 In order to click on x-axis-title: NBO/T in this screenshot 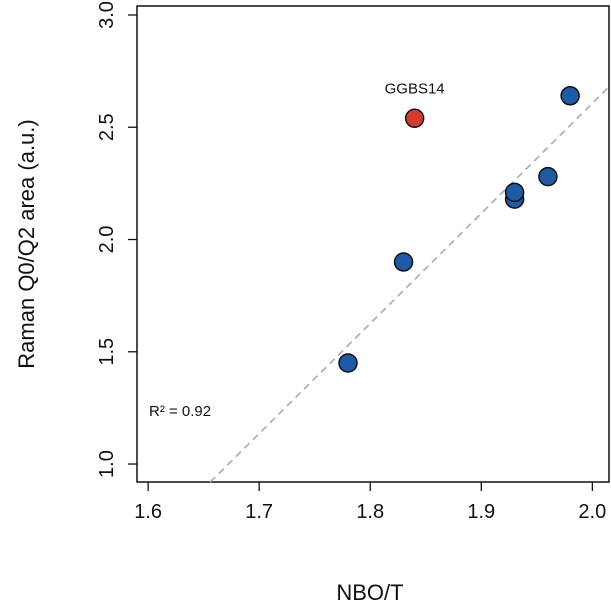, I will do `click(369, 592)`.